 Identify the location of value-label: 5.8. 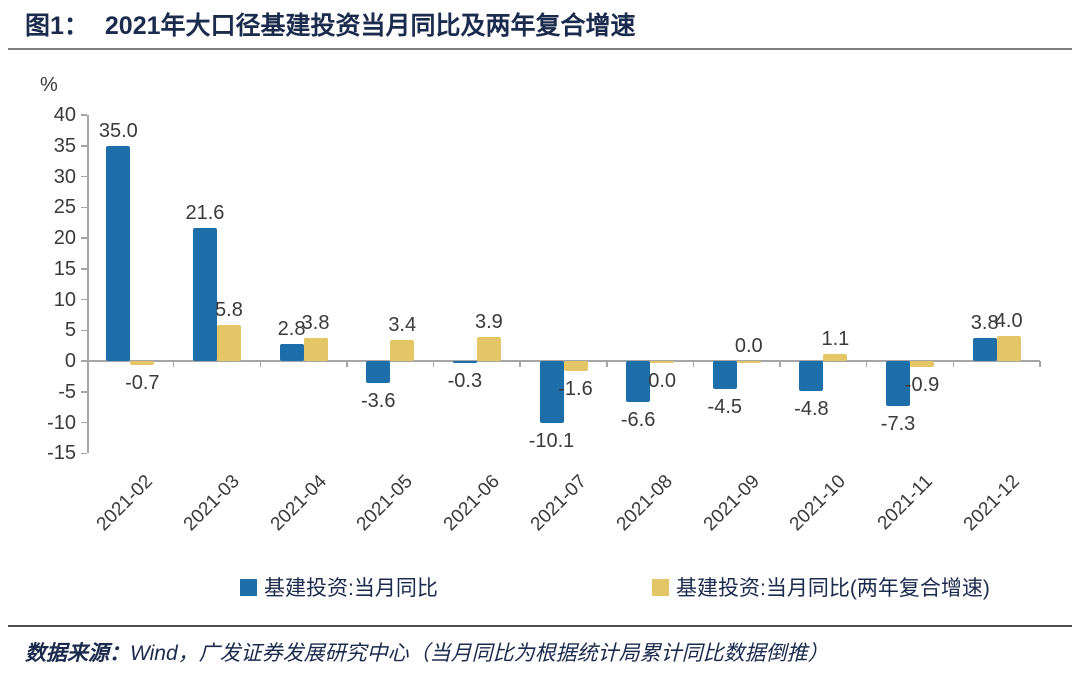
(229, 310).